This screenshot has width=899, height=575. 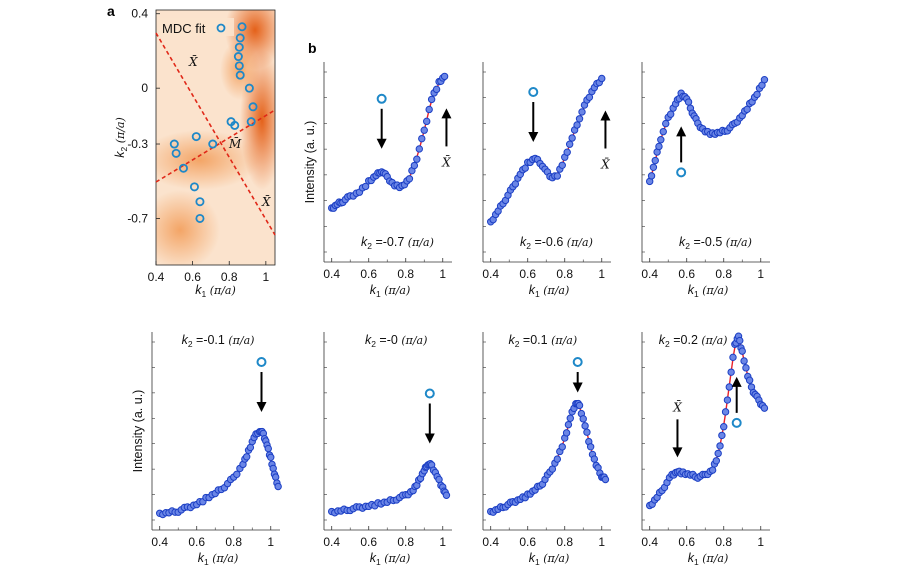 What do you see at coordinates (266, 201) in the screenshot?
I see `xbar-label-bottom: X̄` at bounding box center [266, 201].